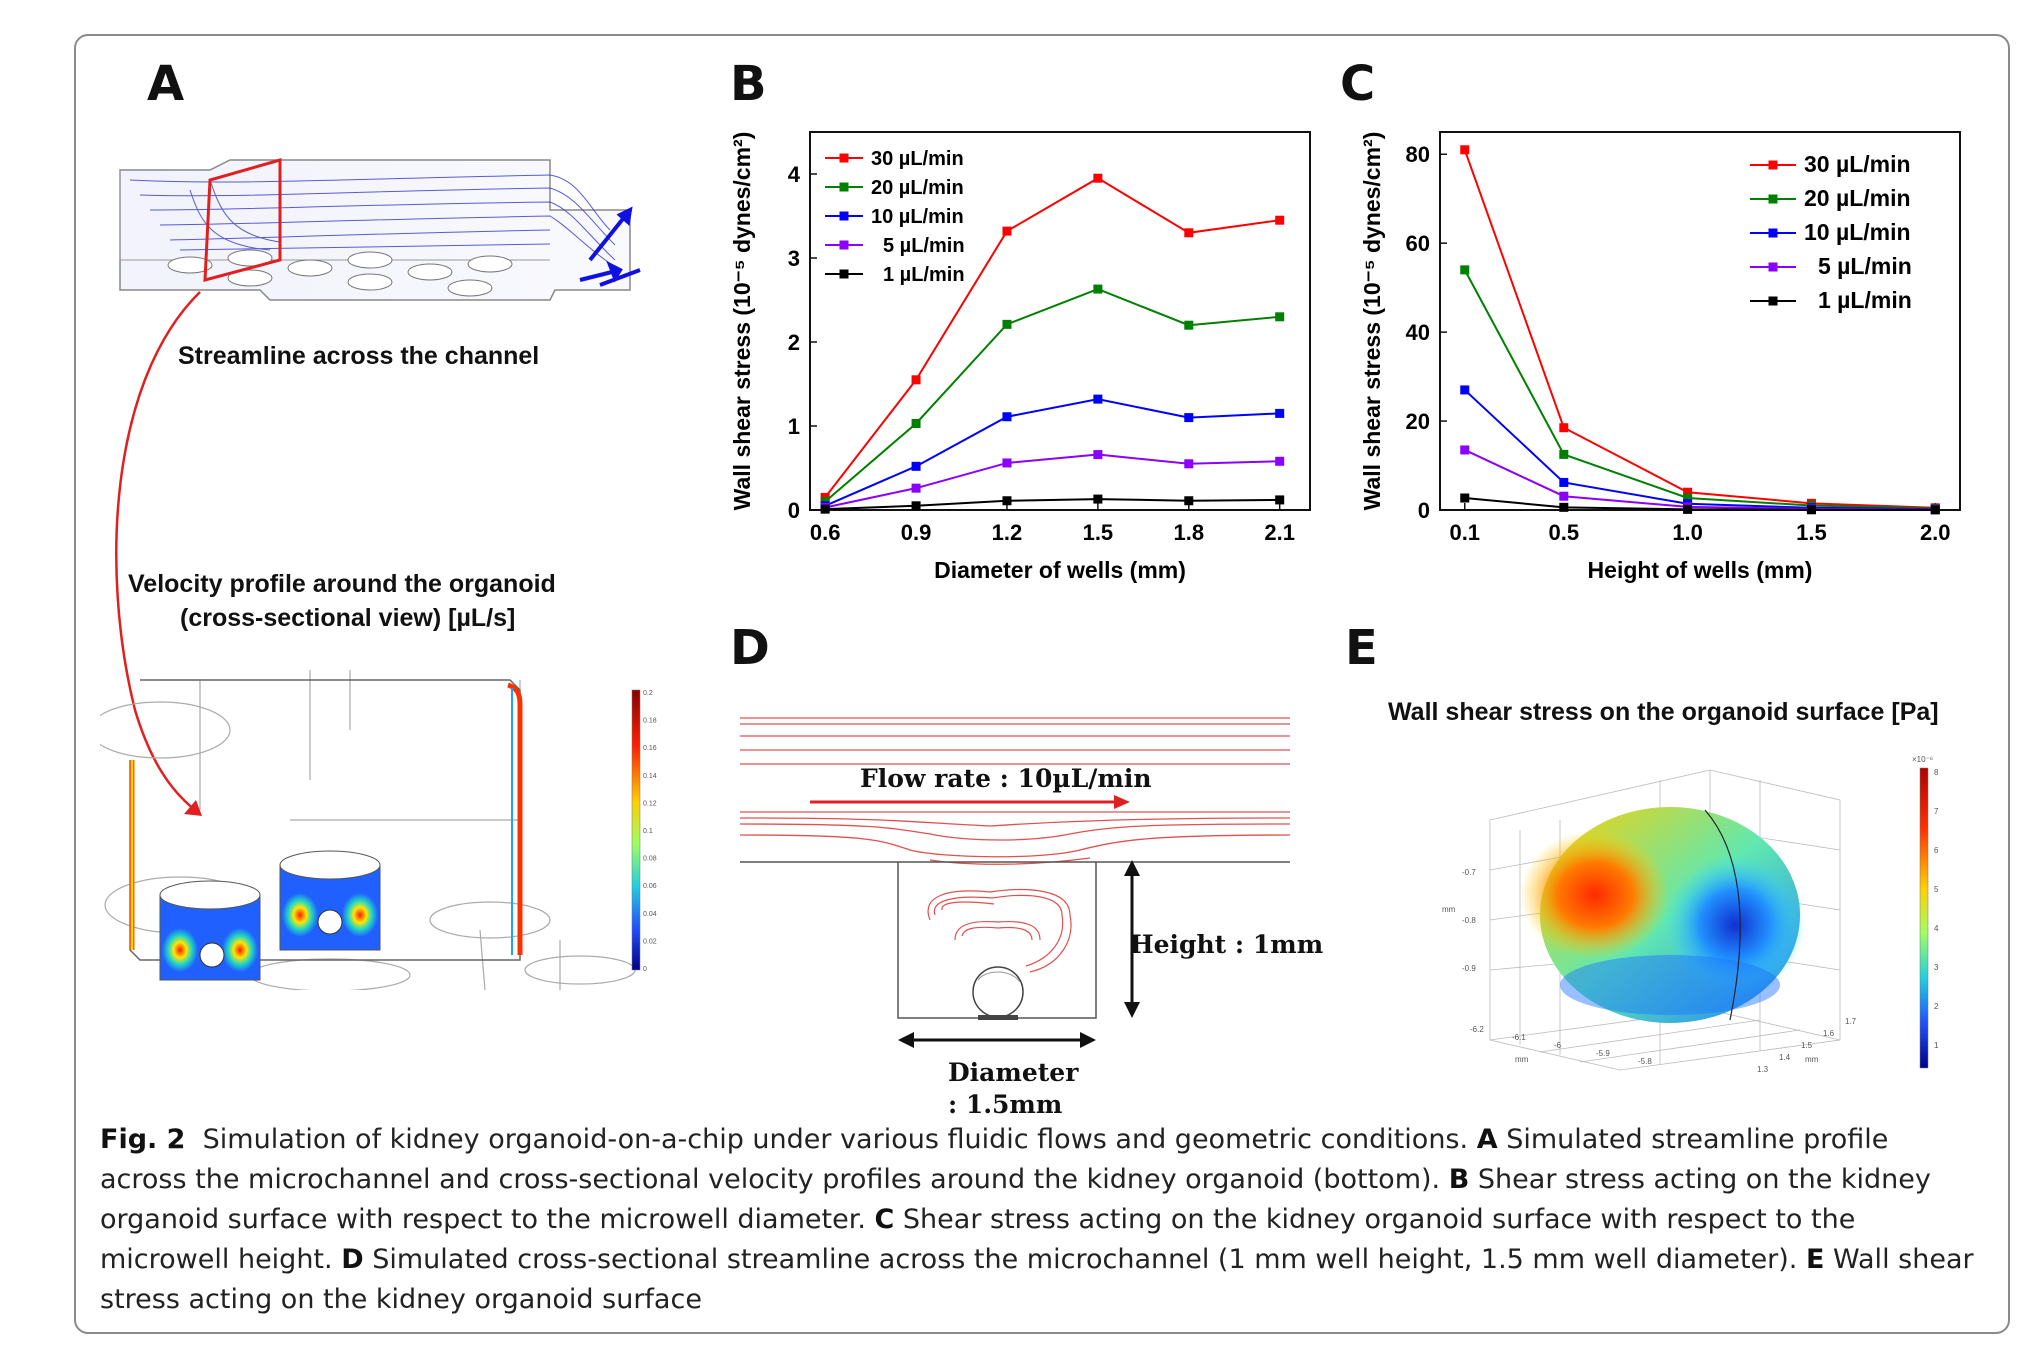 The width and height of the screenshot is (2042, 1363). What do you see at coordinates (1418, 332) in the screenshot?
I see `chart-c-y-tick-label: 40` at bounding box center [1418, 332].